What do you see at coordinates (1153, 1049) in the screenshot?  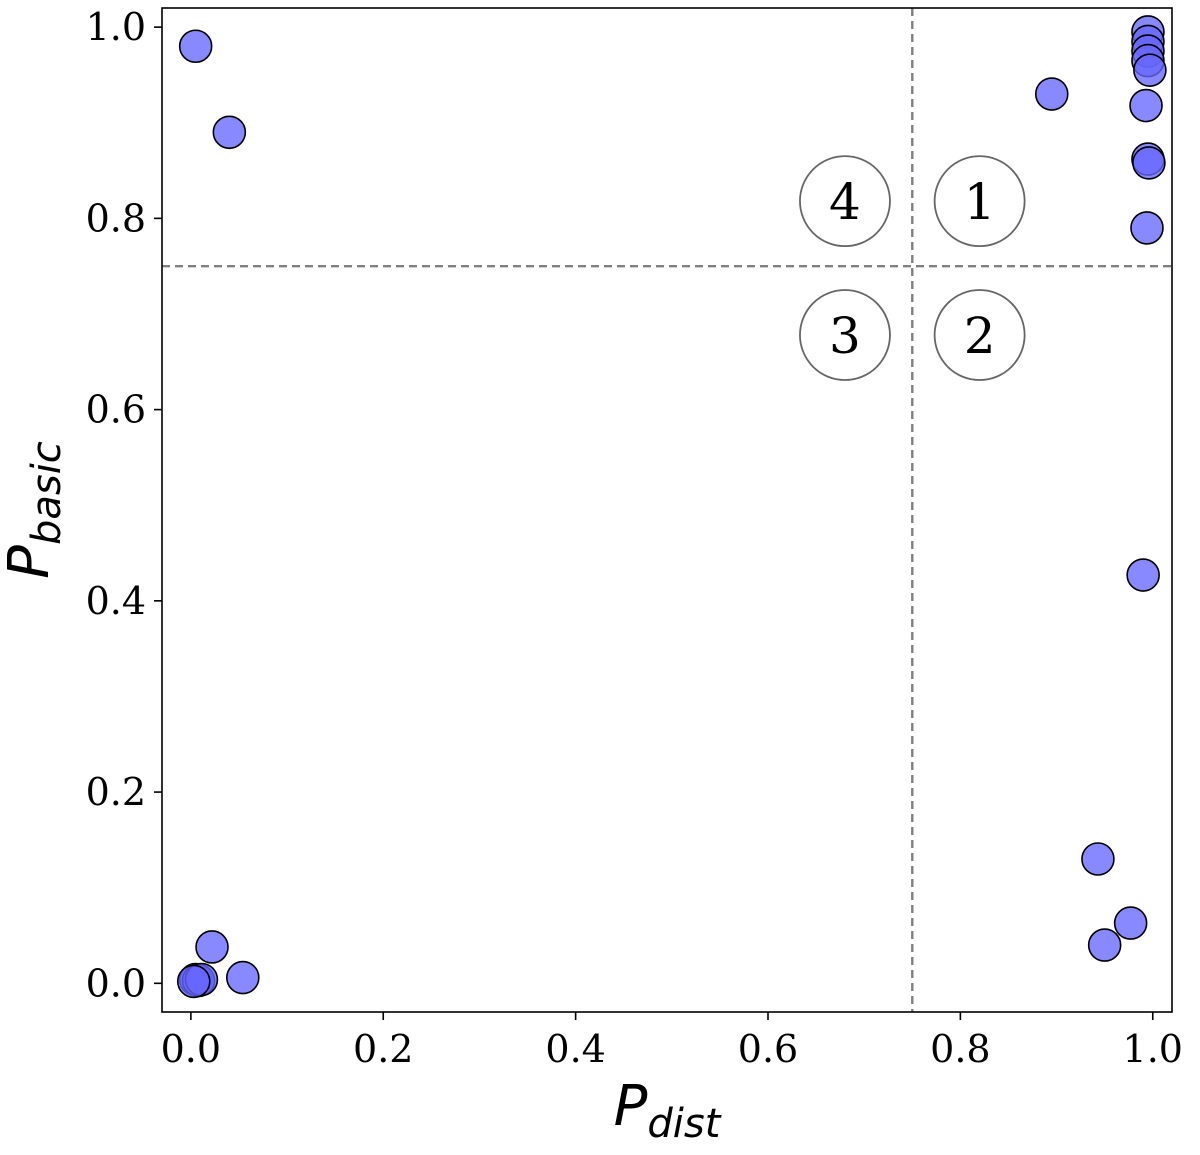 I see `x-tick-label: 1.0` at bounding box center [1153, 1049].